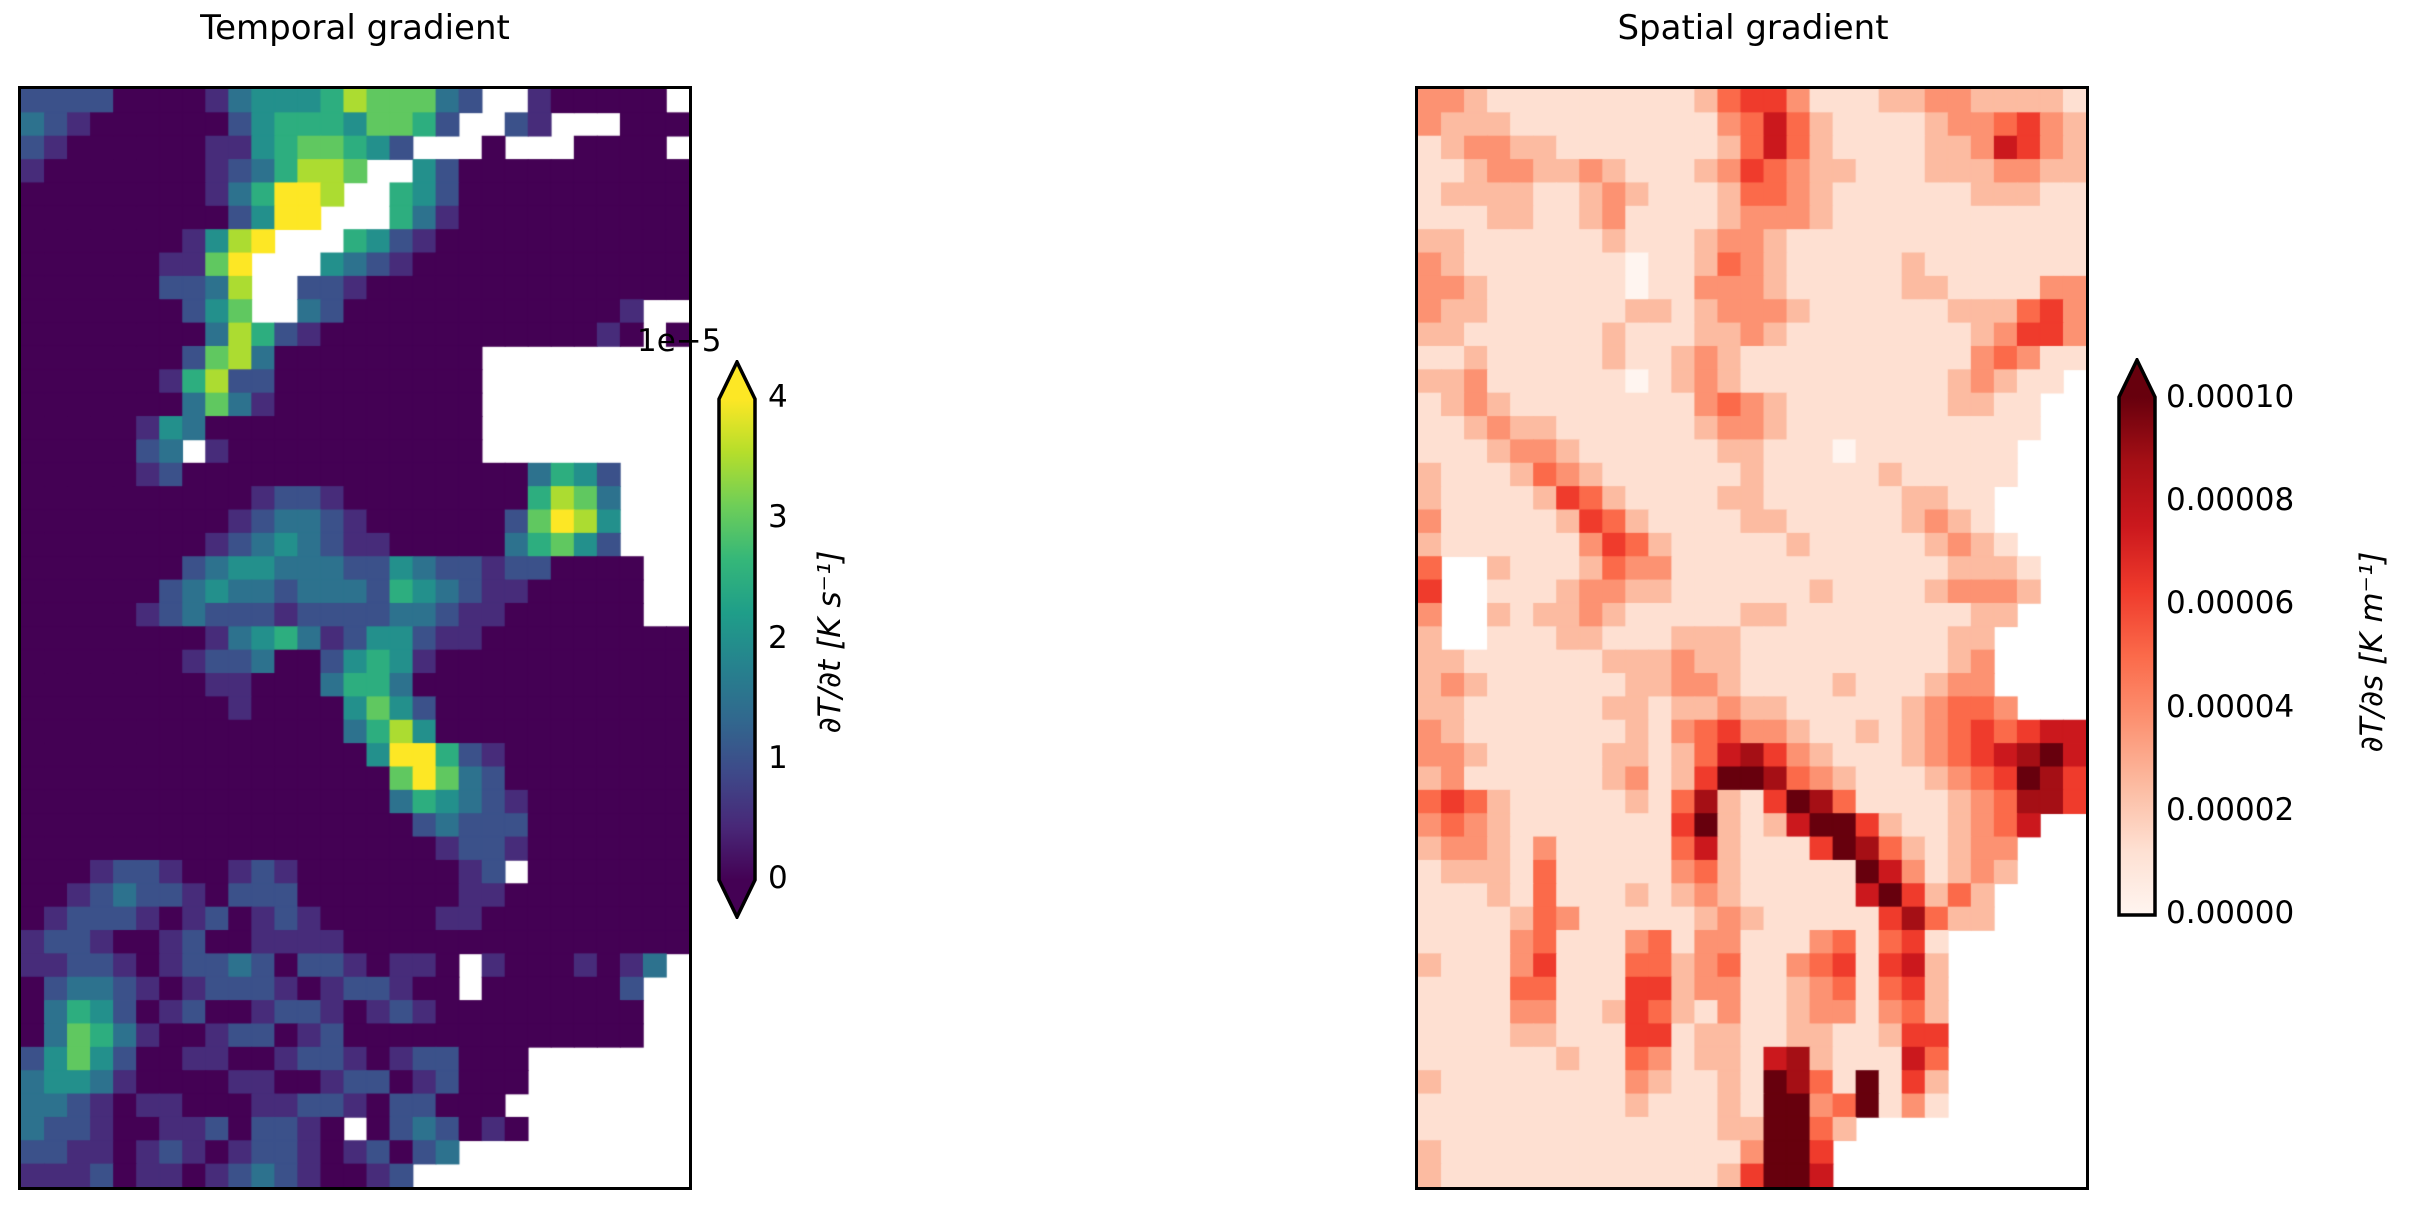 The width and height of the screenshot is (2427, 1217). What do you see at coordinates (778, 637) in the screenshot?
I see `colorbar-tick-label: 2` at bounding box center [778, 637].